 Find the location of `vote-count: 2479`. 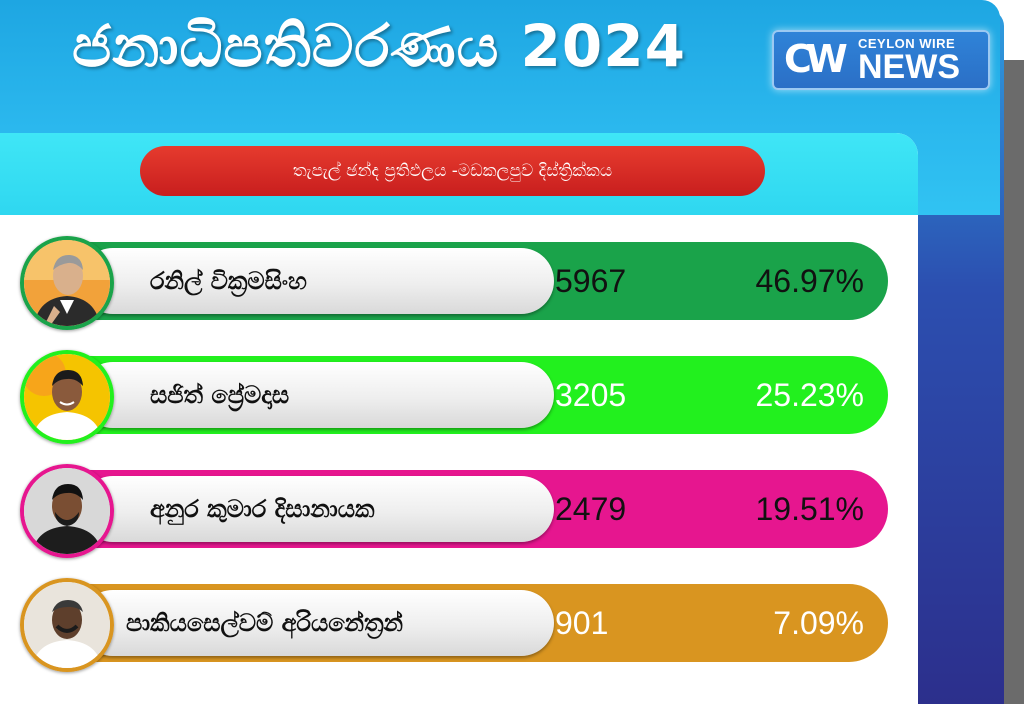

vote-count: 2479 is located at coordinates (591, 509).